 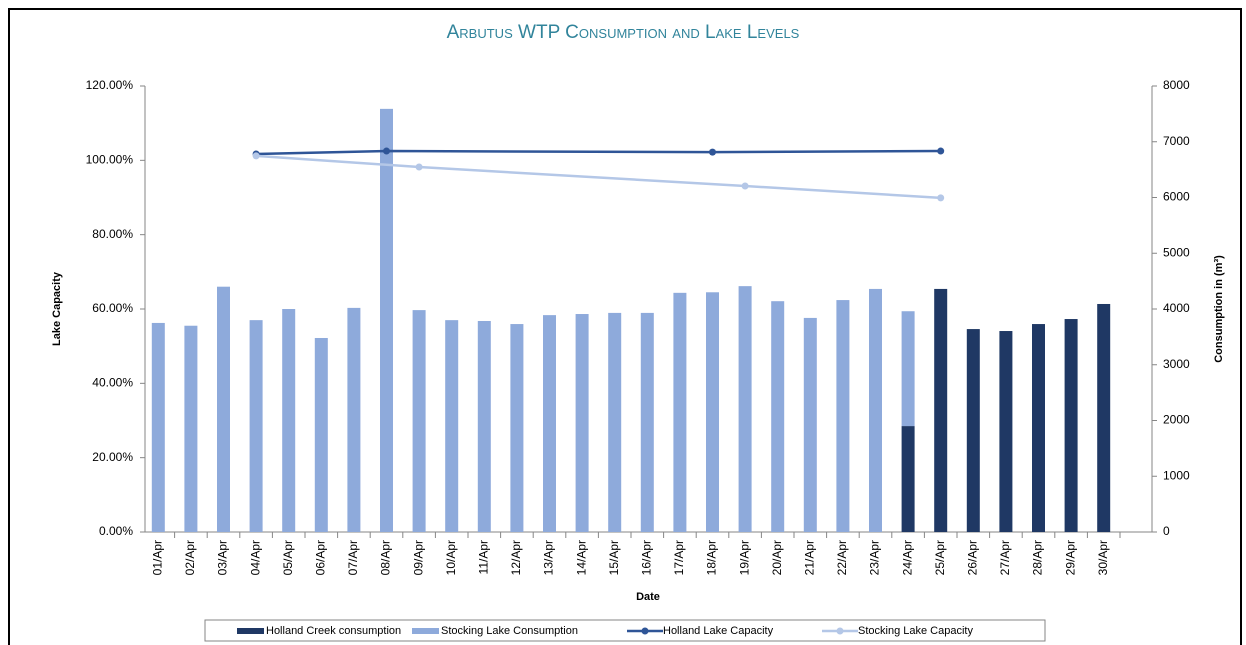 I want to click on x-tick-label: 23/Apr, so click(x=875, y=557).